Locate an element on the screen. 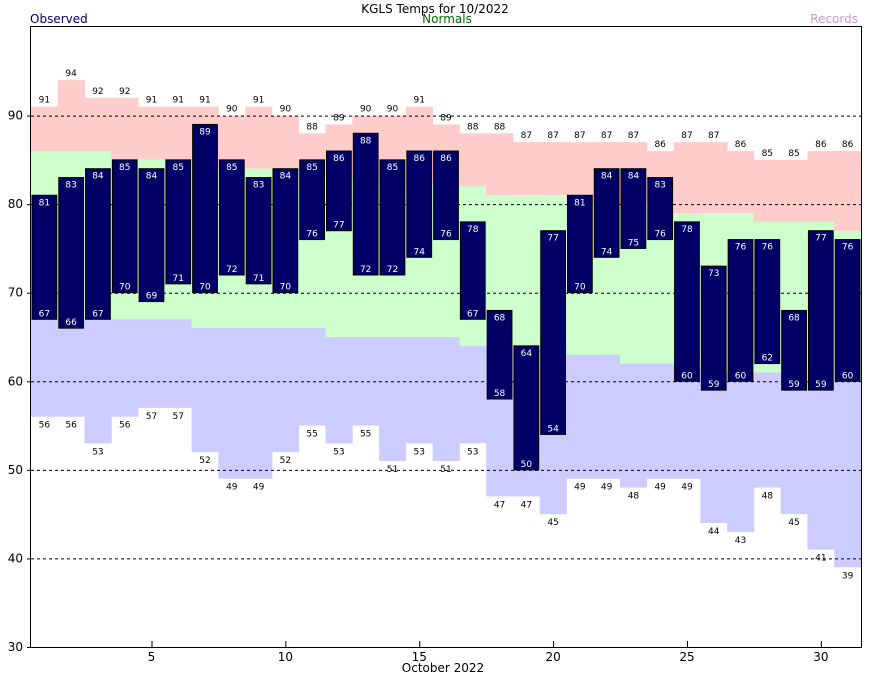  record-low-label: 48 is located at coordinates (634, 497).